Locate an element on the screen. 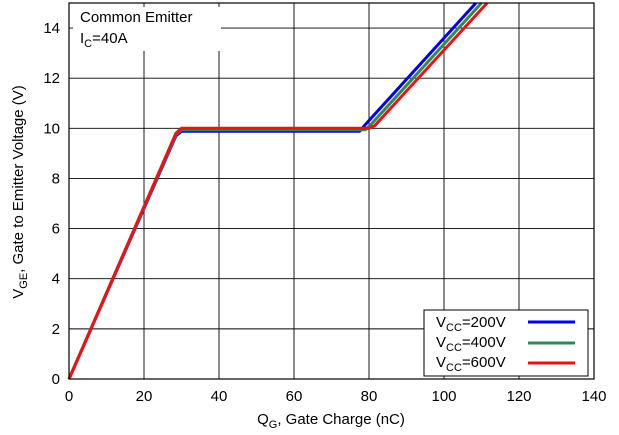 The image size is (619, 435). x-tick-label: 120 is located at coordinates (518, 396).